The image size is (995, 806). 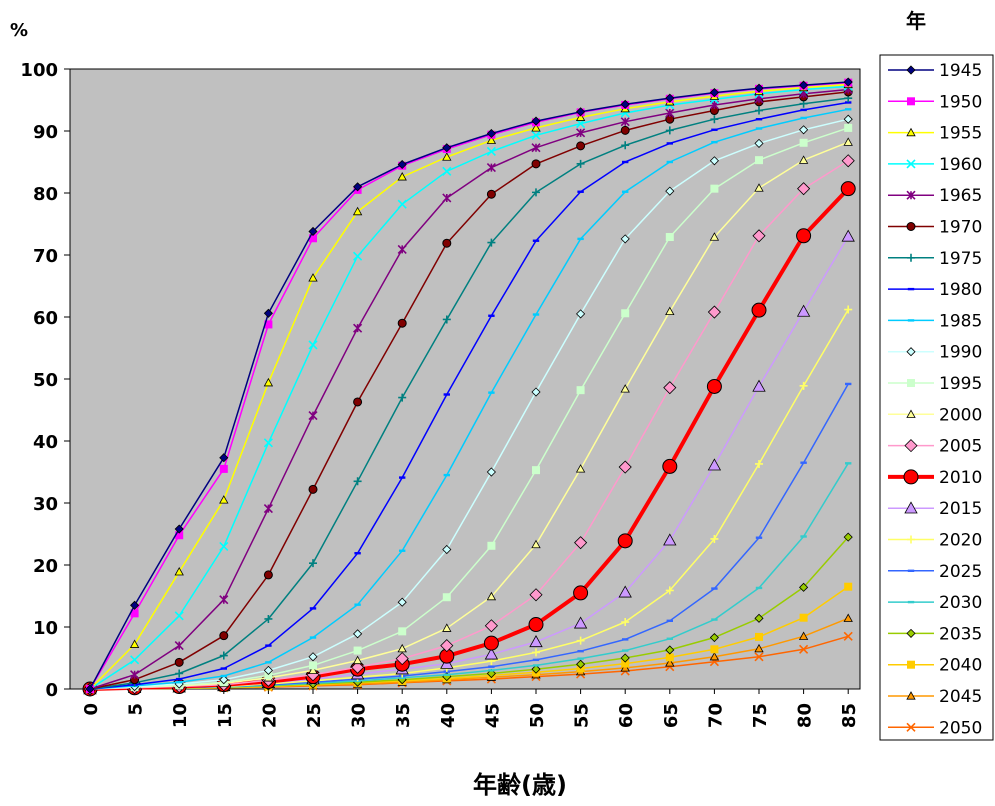 What do you see at coordinates (39, 70) in the screenshot?
I see `y-tick-label: 100` at bounding box center [39, 70].